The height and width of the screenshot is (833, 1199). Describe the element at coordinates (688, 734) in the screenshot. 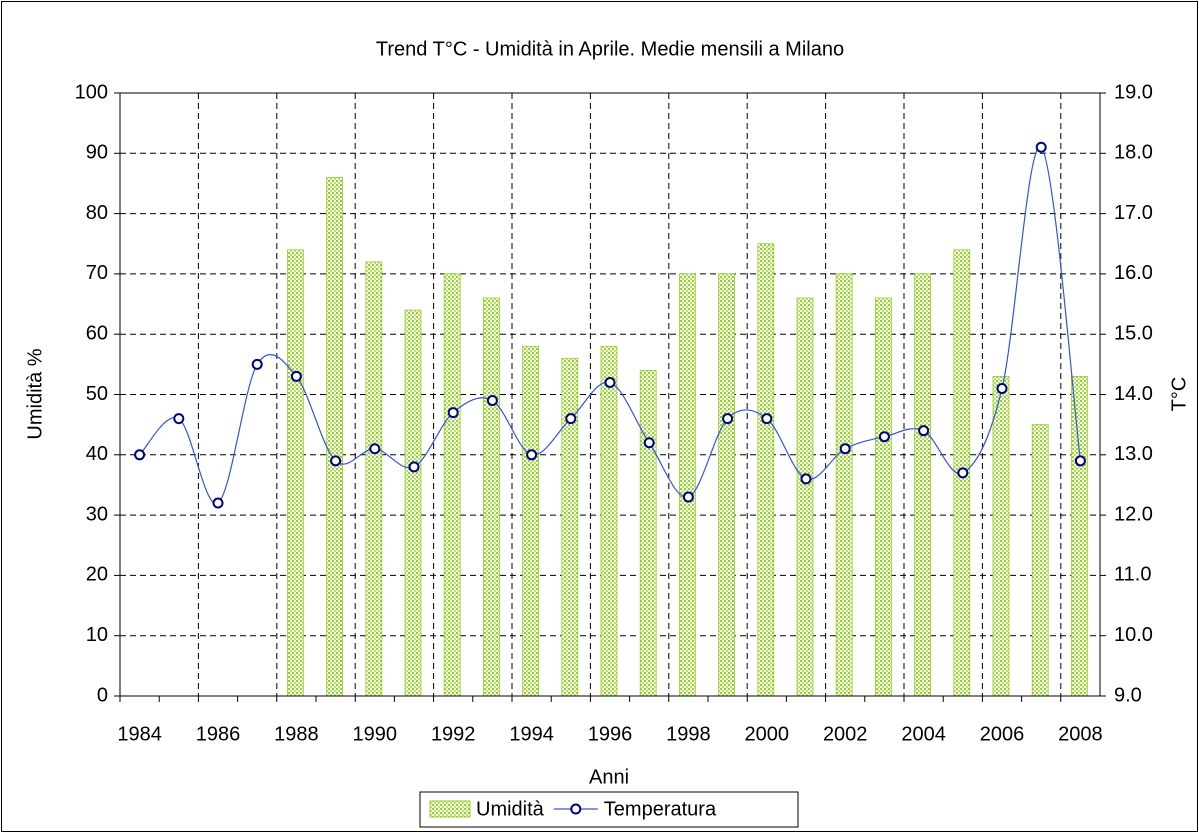

I see `x-tick-label: 1998` at that location.